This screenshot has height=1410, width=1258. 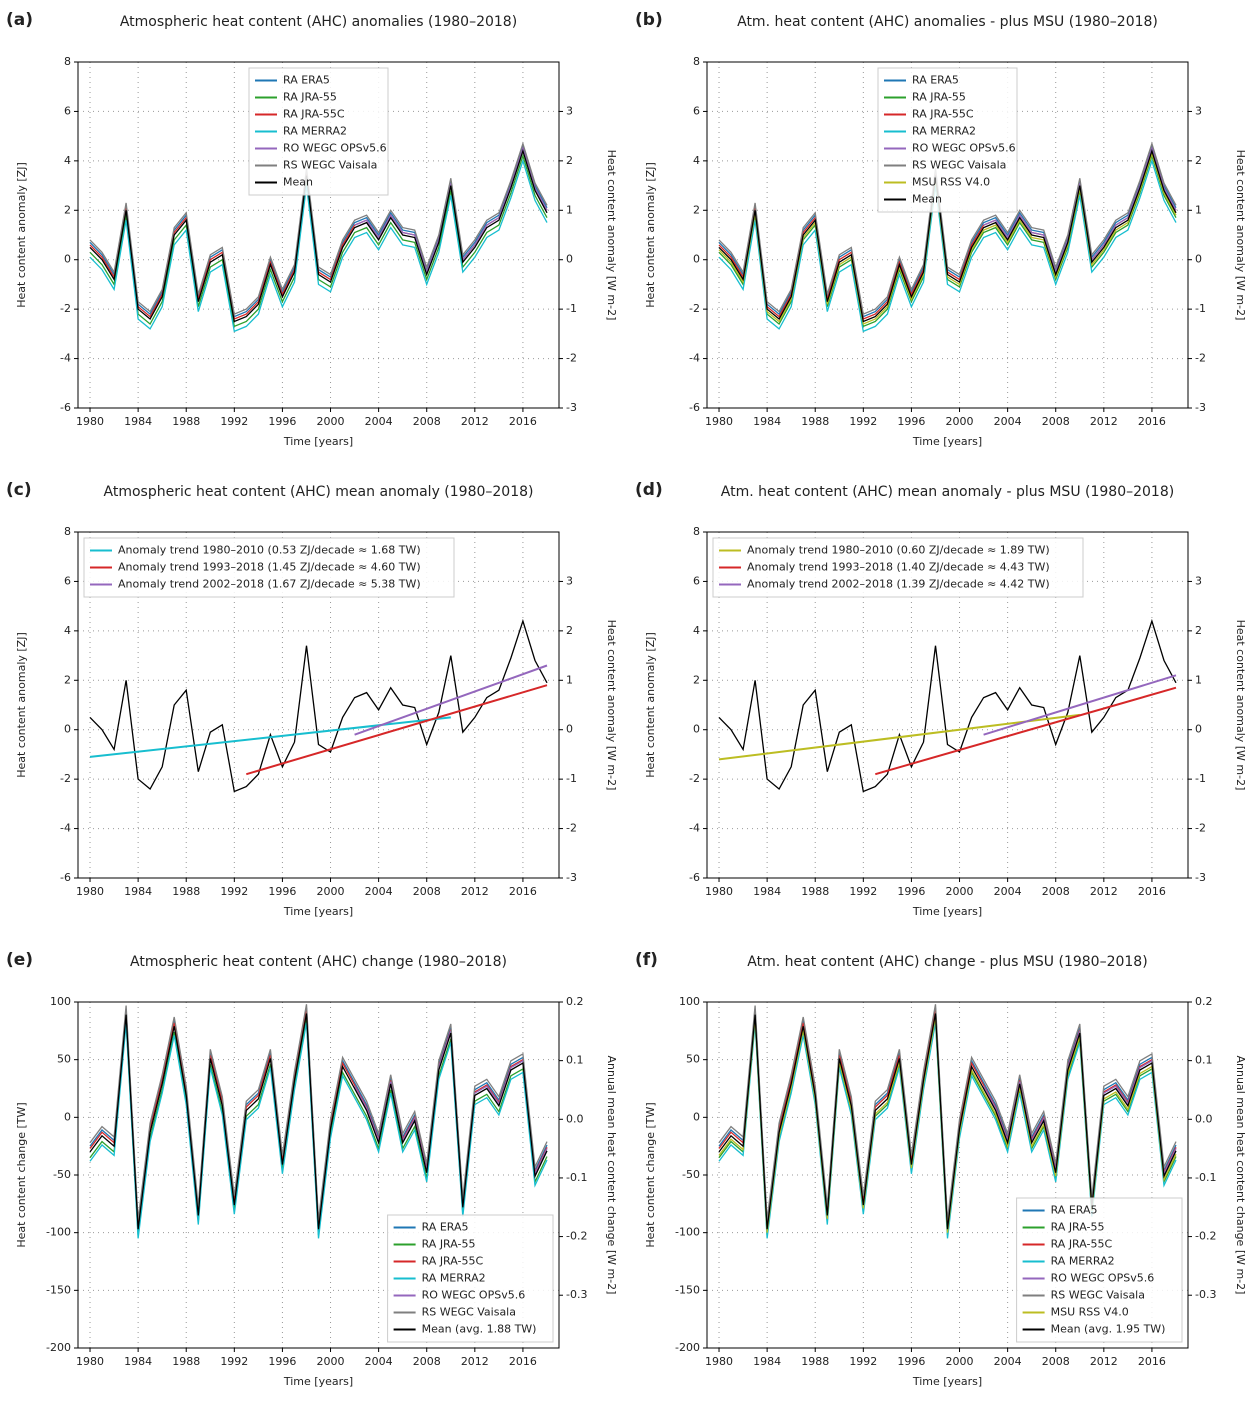 What do you see at coordinates (298, 182) in the screenshot?
I see `legend-label: Mean` at bounding box center [298, 182].